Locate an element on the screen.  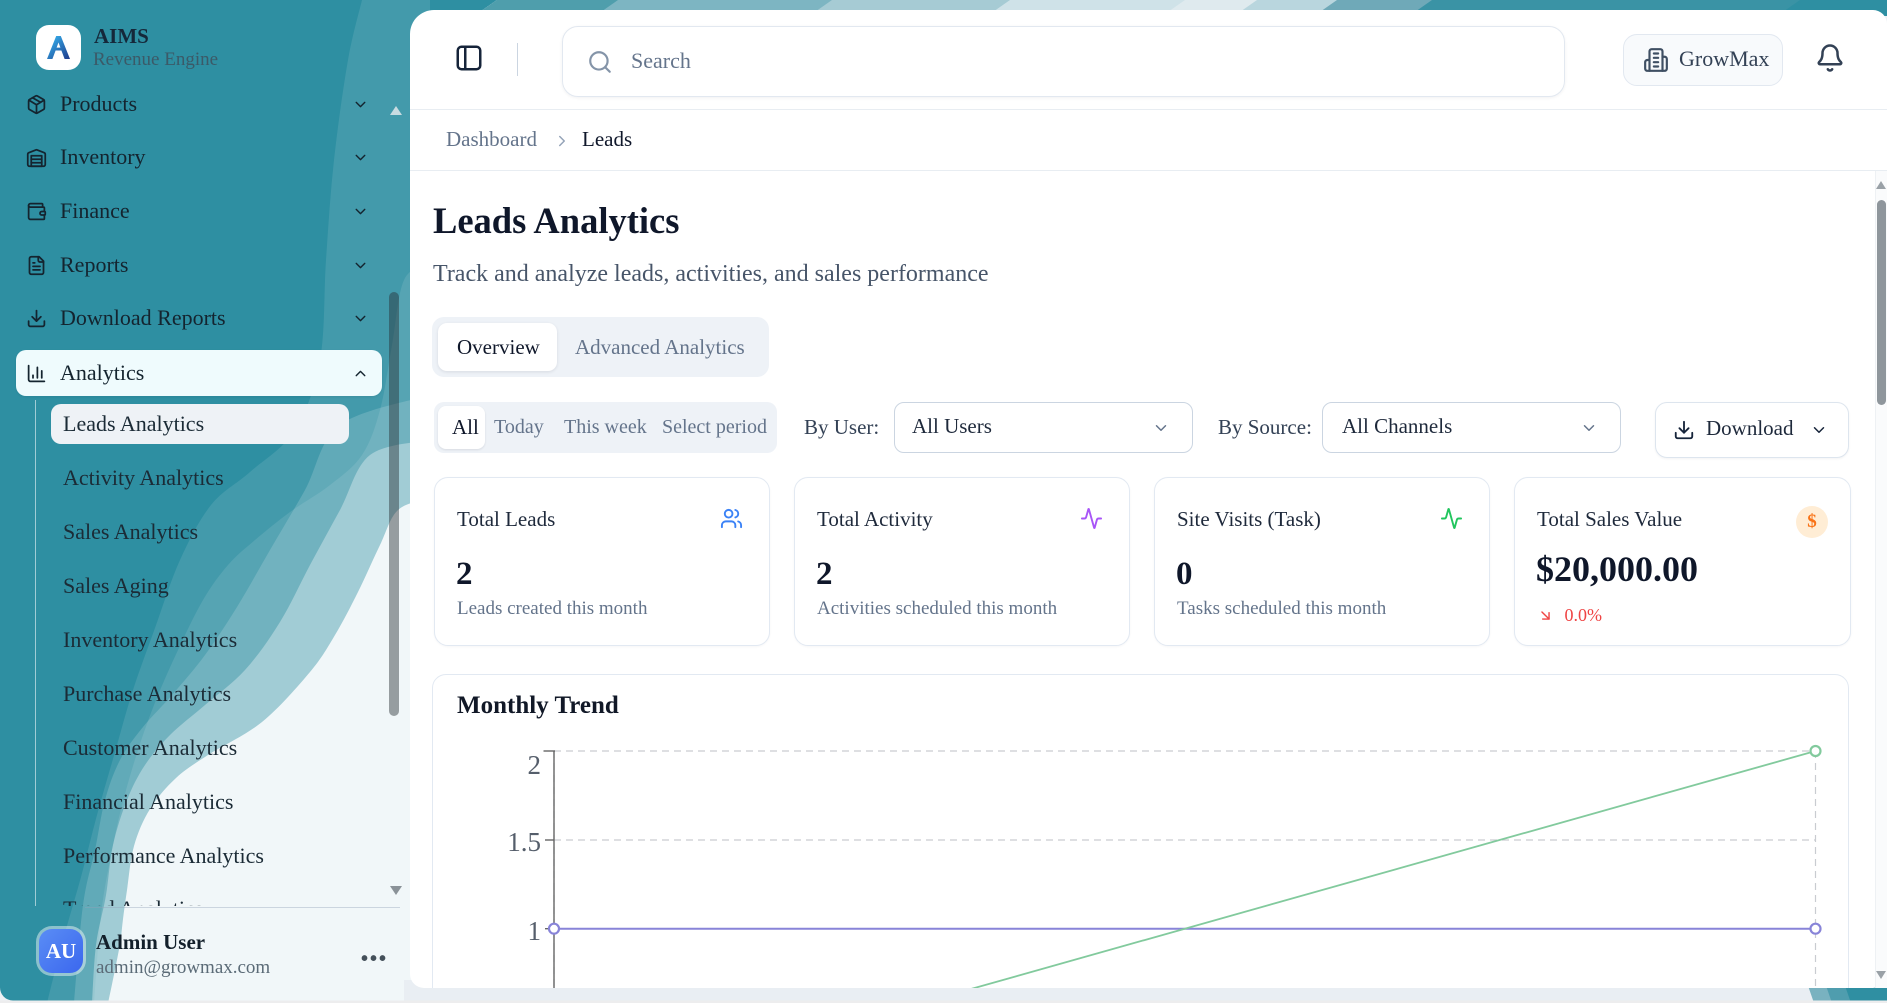
svg-text: 1.5 is located at coordinates (524, 842).